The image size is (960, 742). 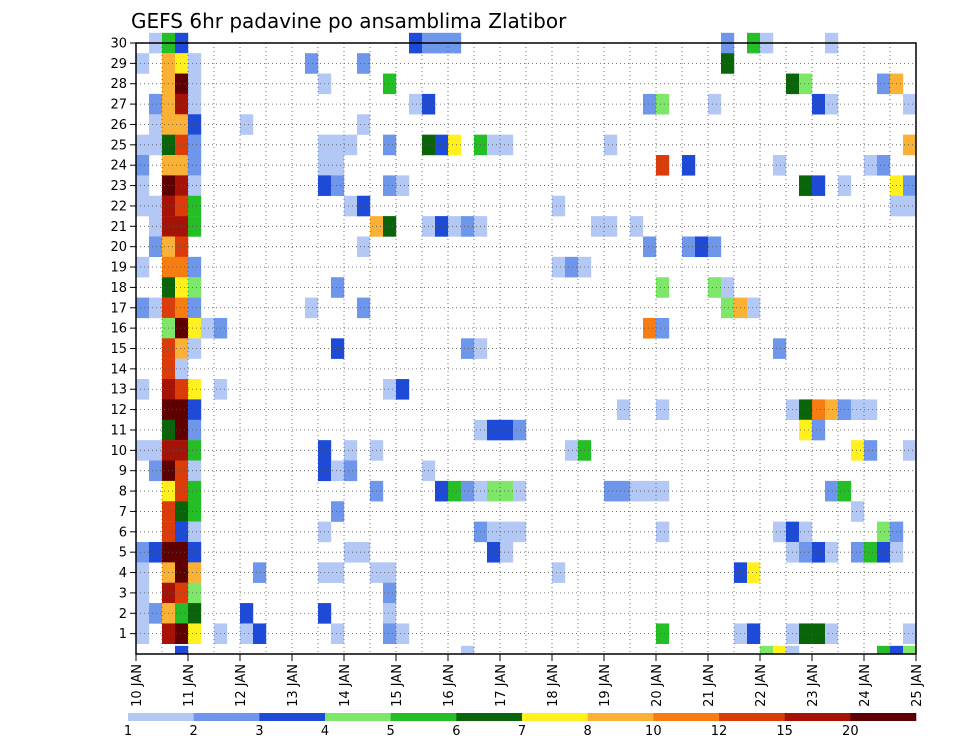 What do you see at coordinates (123, 553) in the screenshot?
I see `y-tick-label: 5` at bounding box center [123, 553].